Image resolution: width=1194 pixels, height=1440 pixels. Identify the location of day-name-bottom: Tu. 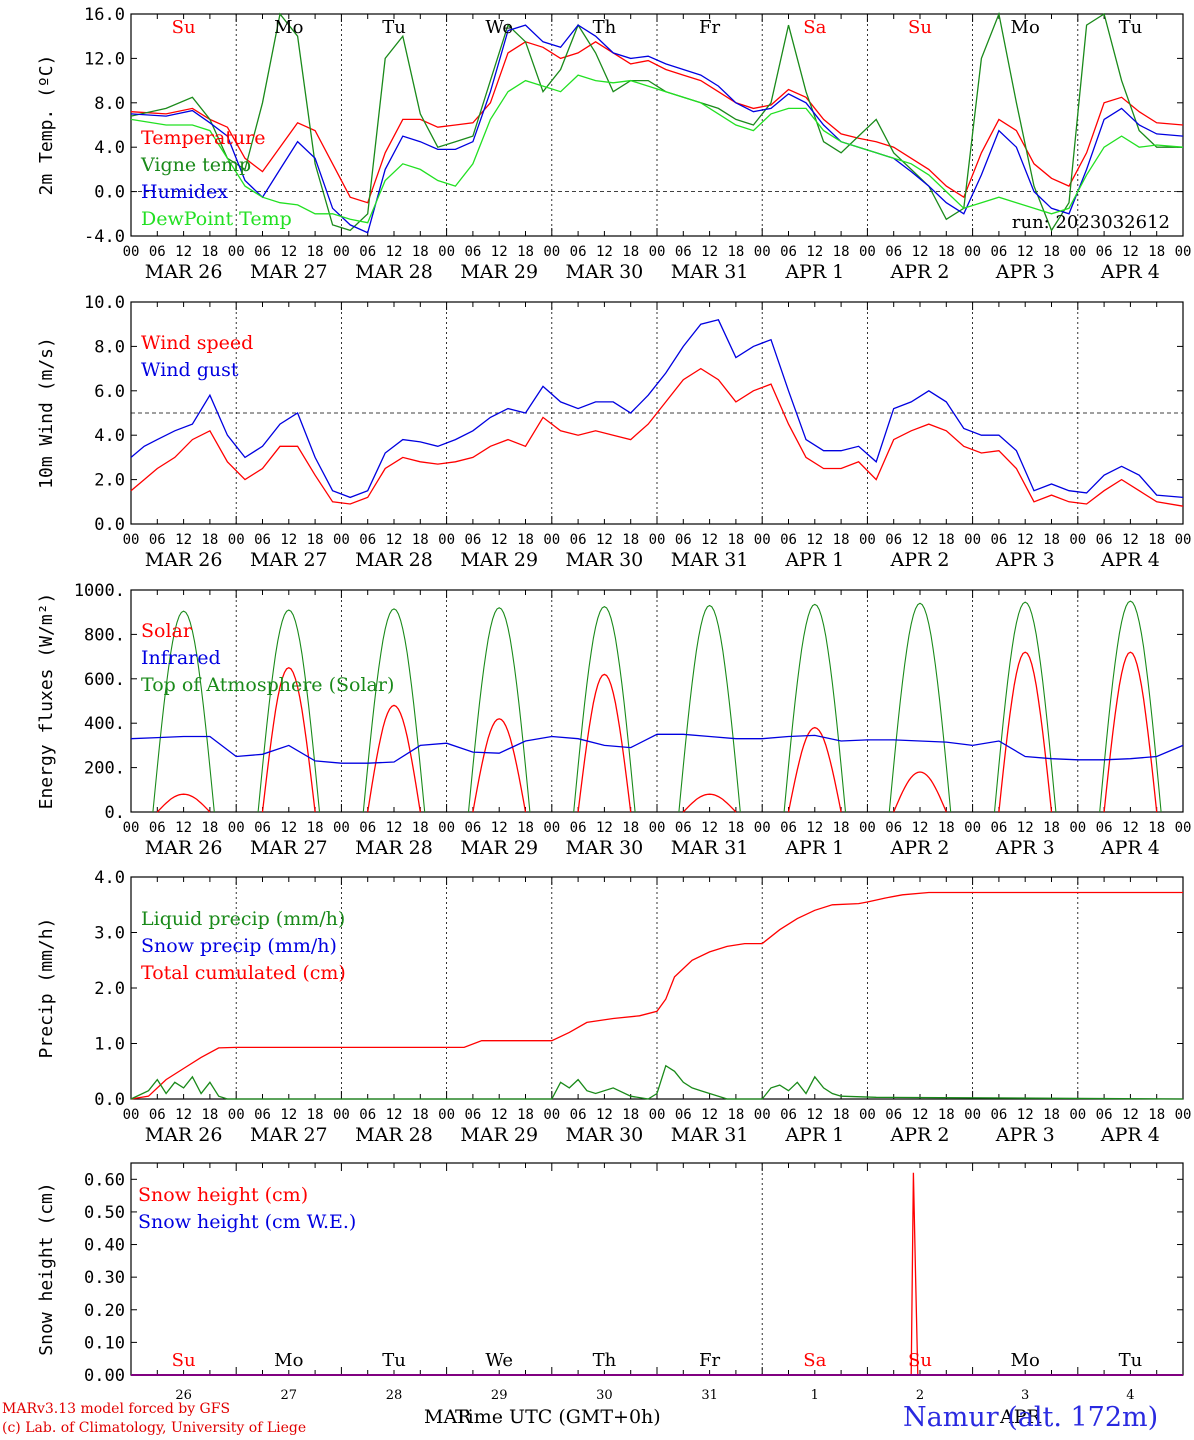
(394, 1360).